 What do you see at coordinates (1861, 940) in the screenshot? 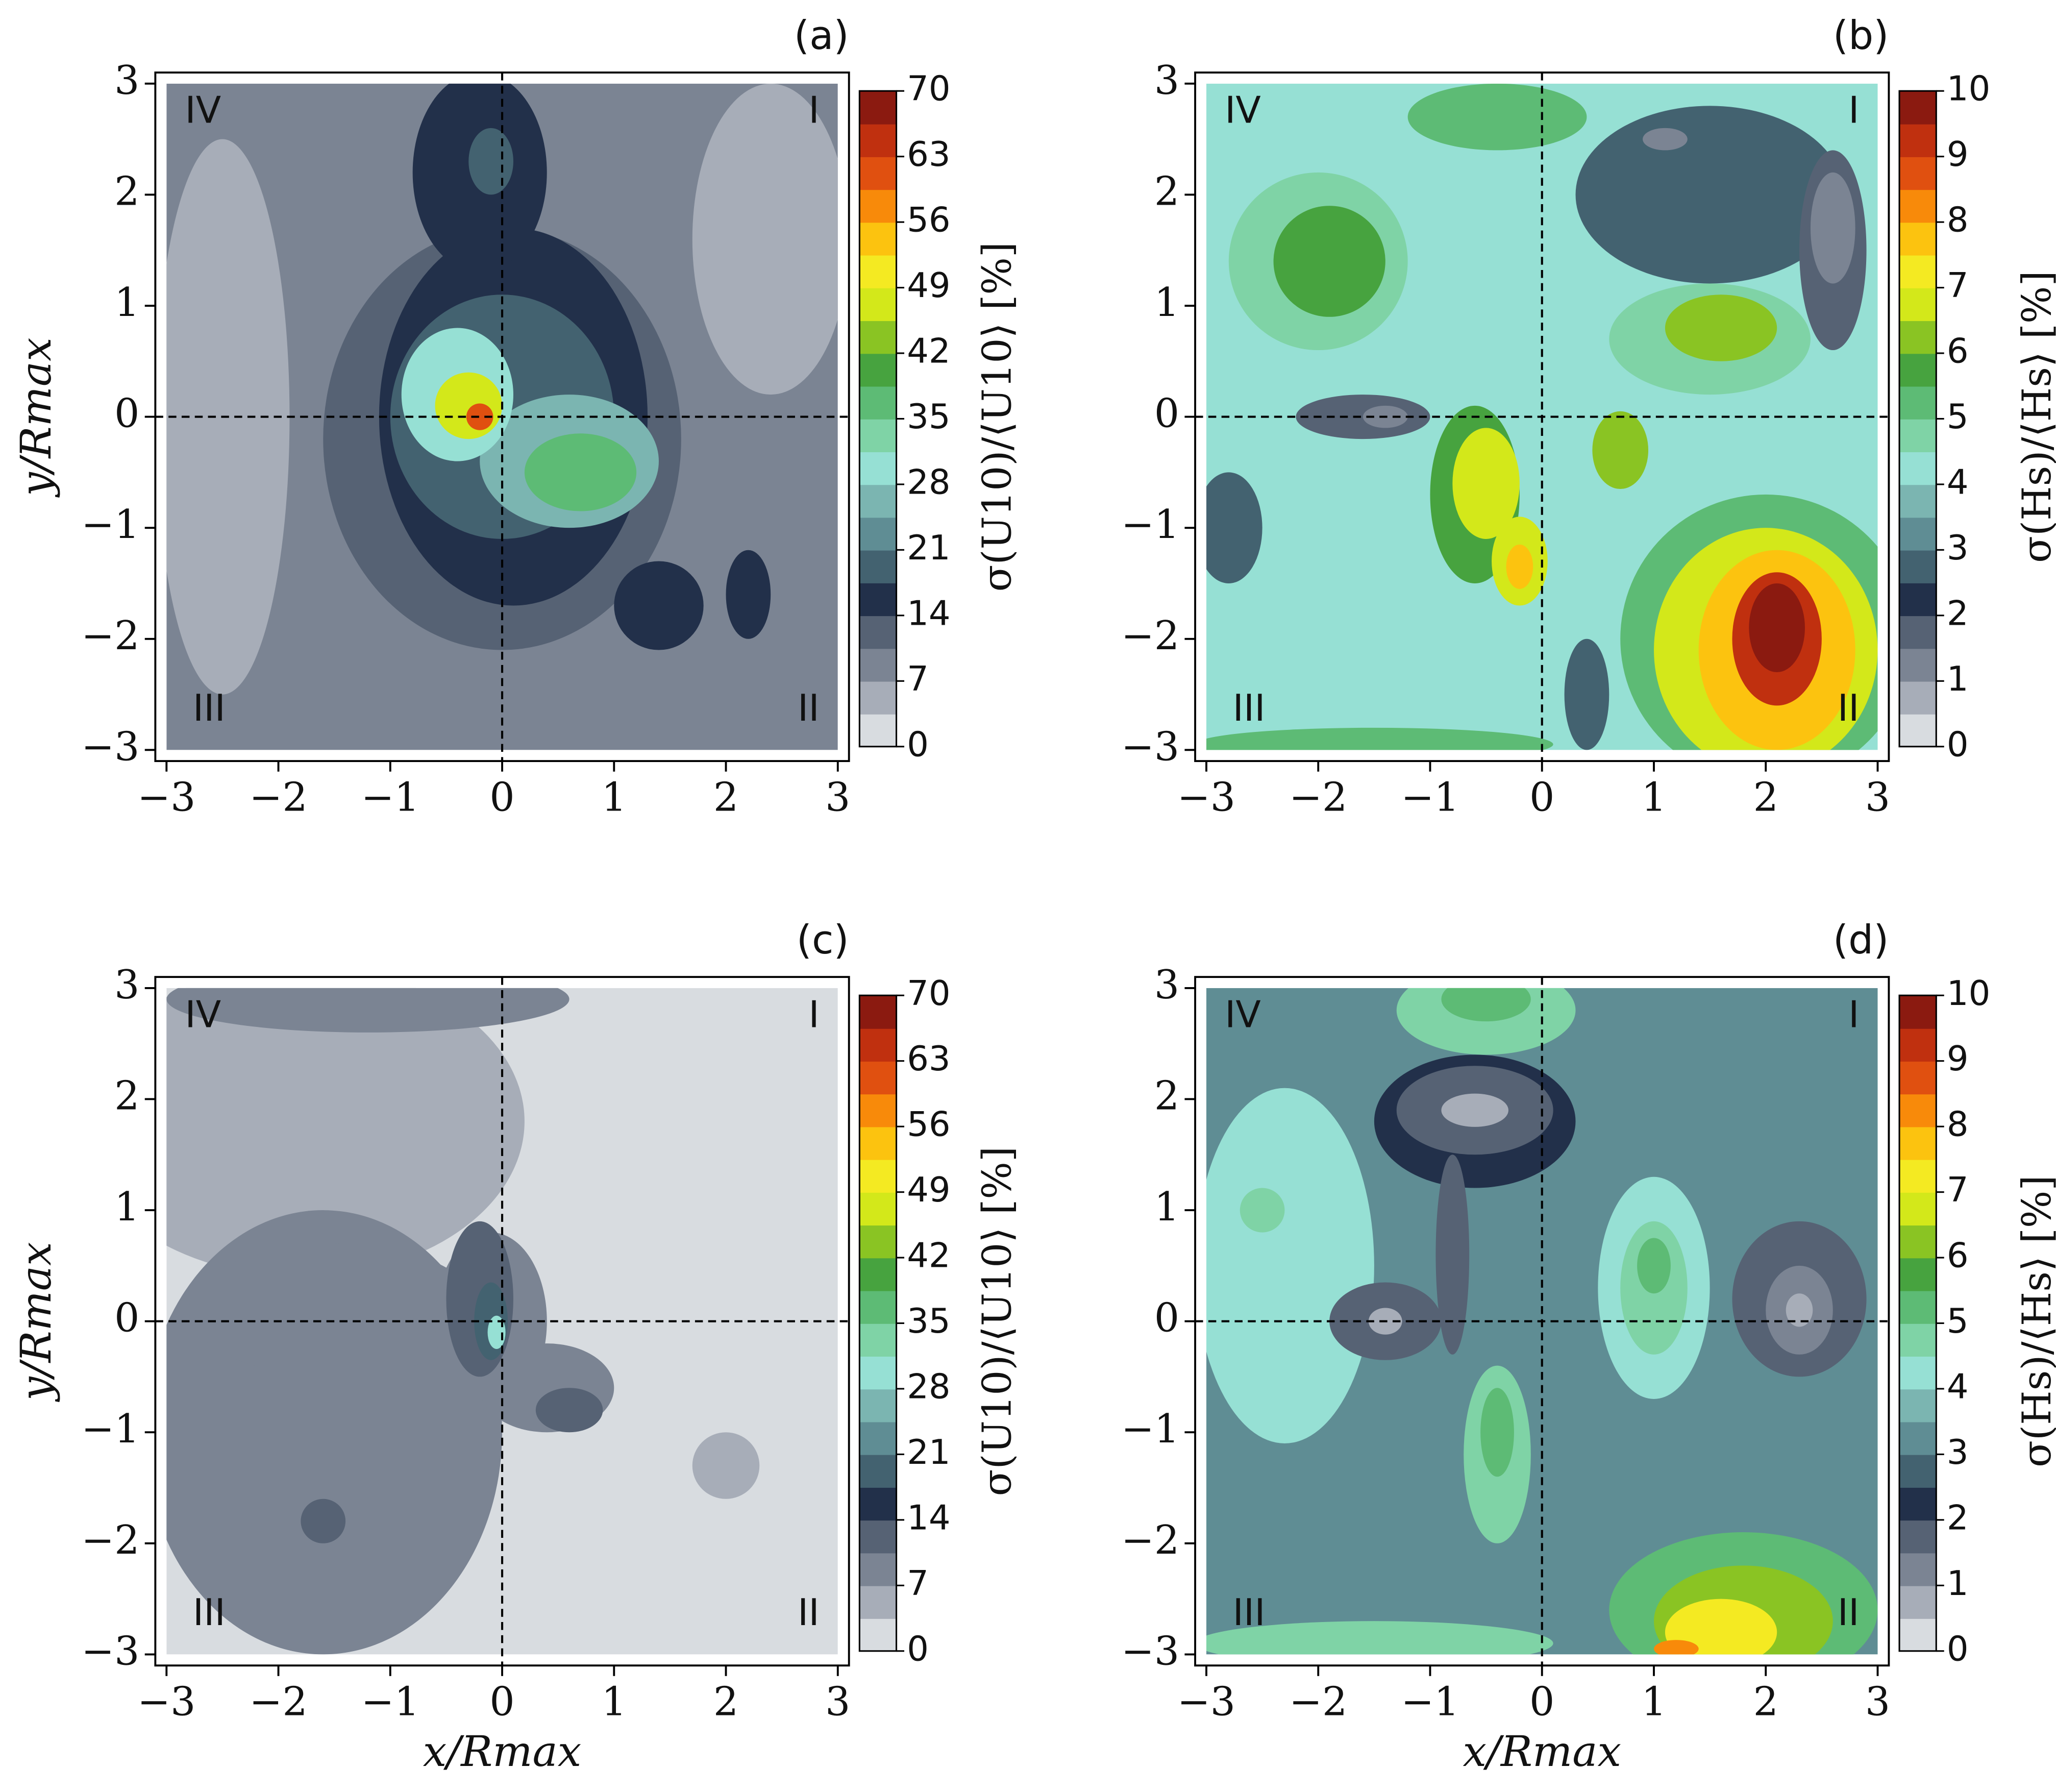
I see `panel-title: (d)` at bounding box center [1861, 940].